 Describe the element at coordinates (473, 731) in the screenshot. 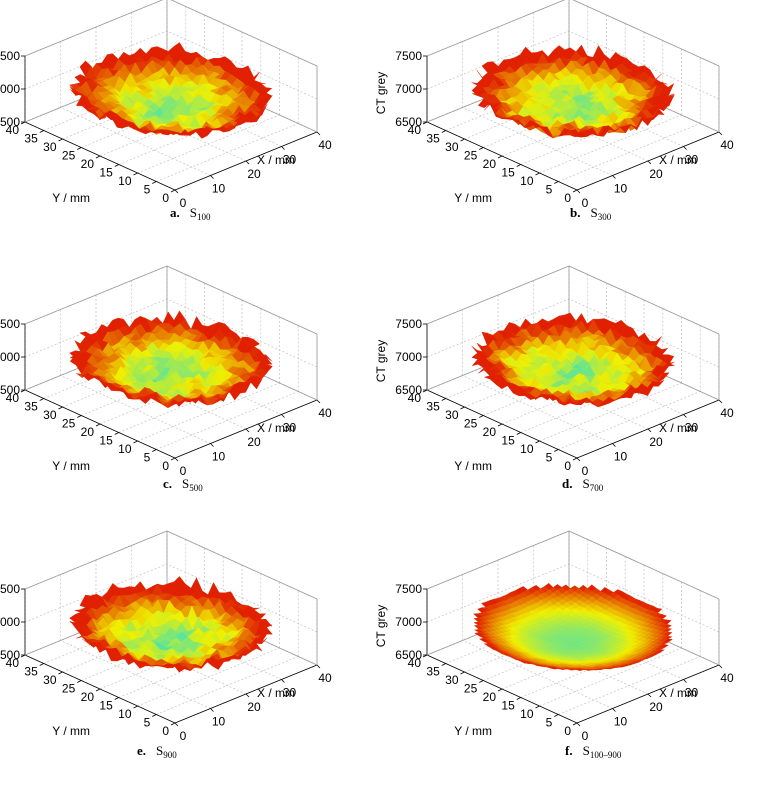

I see `y-axis-label: Y / mm` at that location.